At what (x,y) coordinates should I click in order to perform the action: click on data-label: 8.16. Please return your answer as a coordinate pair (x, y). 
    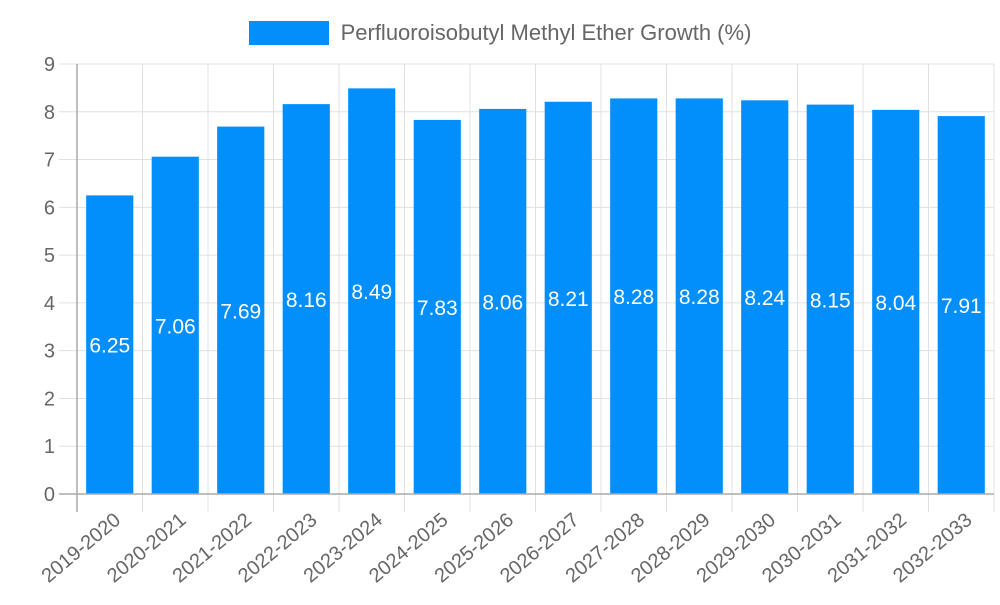
    Looking at the image, I should click on (306, 300).